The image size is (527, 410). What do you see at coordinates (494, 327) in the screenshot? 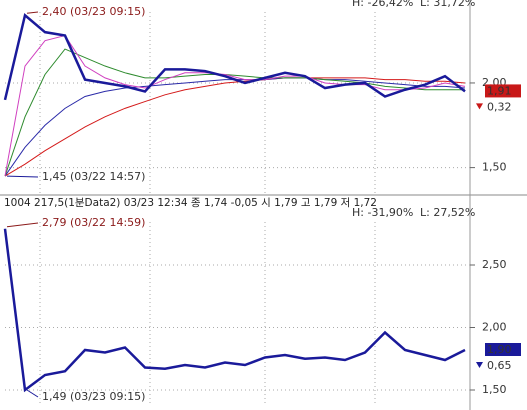
I see `y-tick-label: 2,00` at bounding box center [494, 327].